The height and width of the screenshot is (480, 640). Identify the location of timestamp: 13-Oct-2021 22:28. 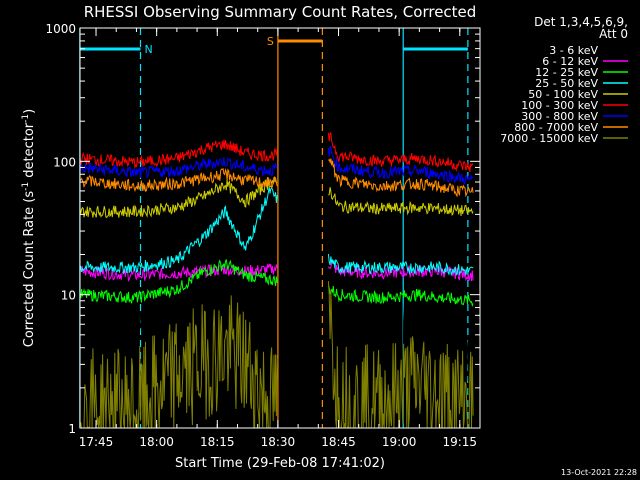
(599, 472).